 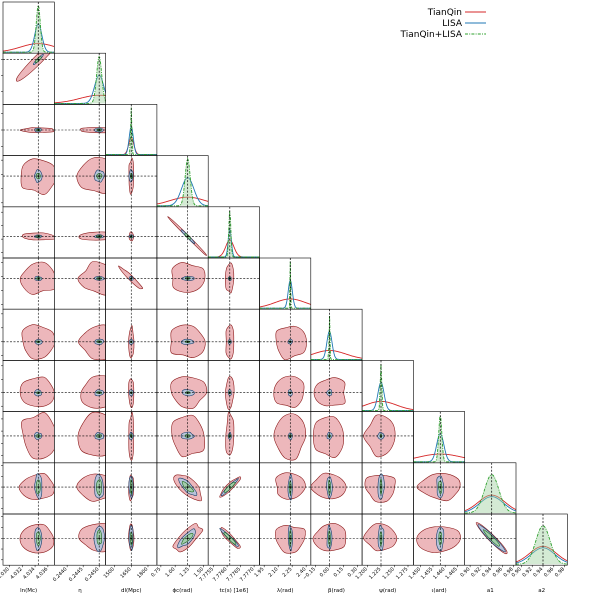 I want to click on y-tick-label-10-1: 0.92, so click(x=1, y=552).